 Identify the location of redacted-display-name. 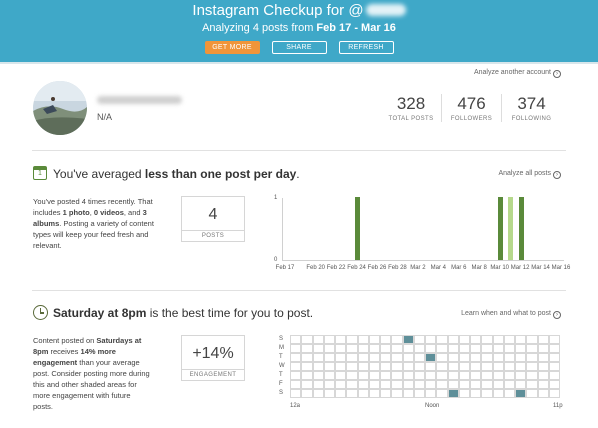
(139, 100).